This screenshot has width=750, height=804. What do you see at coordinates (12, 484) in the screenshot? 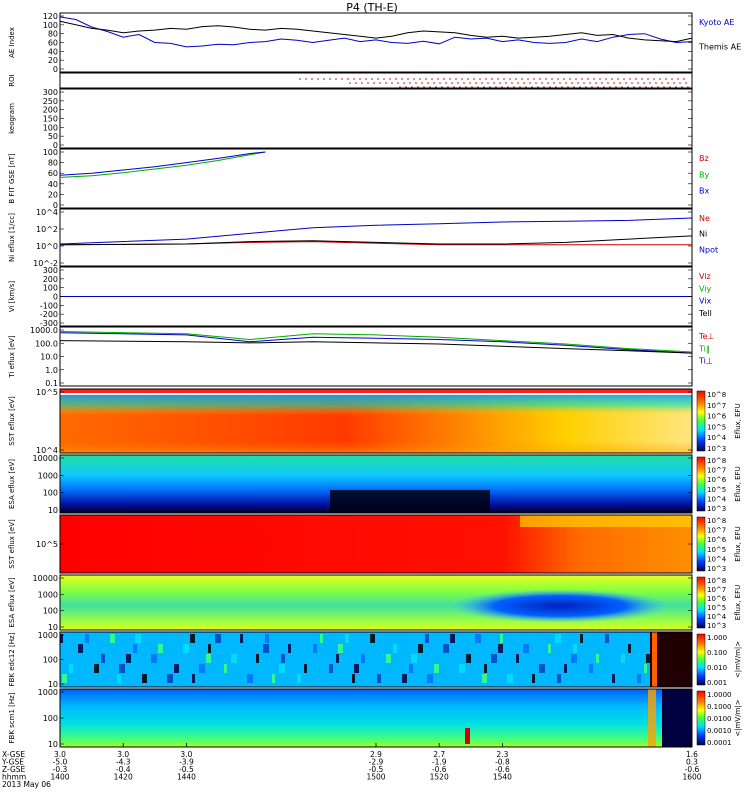
I see `y-axis-label: ESA eflux [eV]` at bounding box center [12, 484].